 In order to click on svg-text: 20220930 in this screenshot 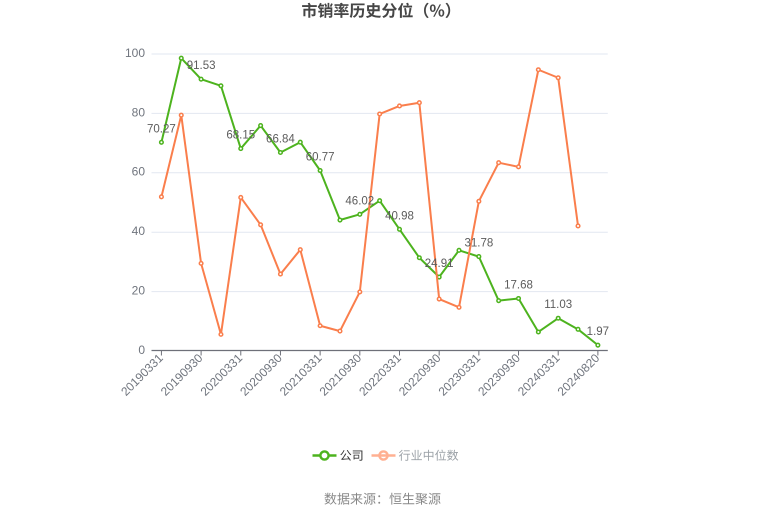, I will do `click(420, 375)`.